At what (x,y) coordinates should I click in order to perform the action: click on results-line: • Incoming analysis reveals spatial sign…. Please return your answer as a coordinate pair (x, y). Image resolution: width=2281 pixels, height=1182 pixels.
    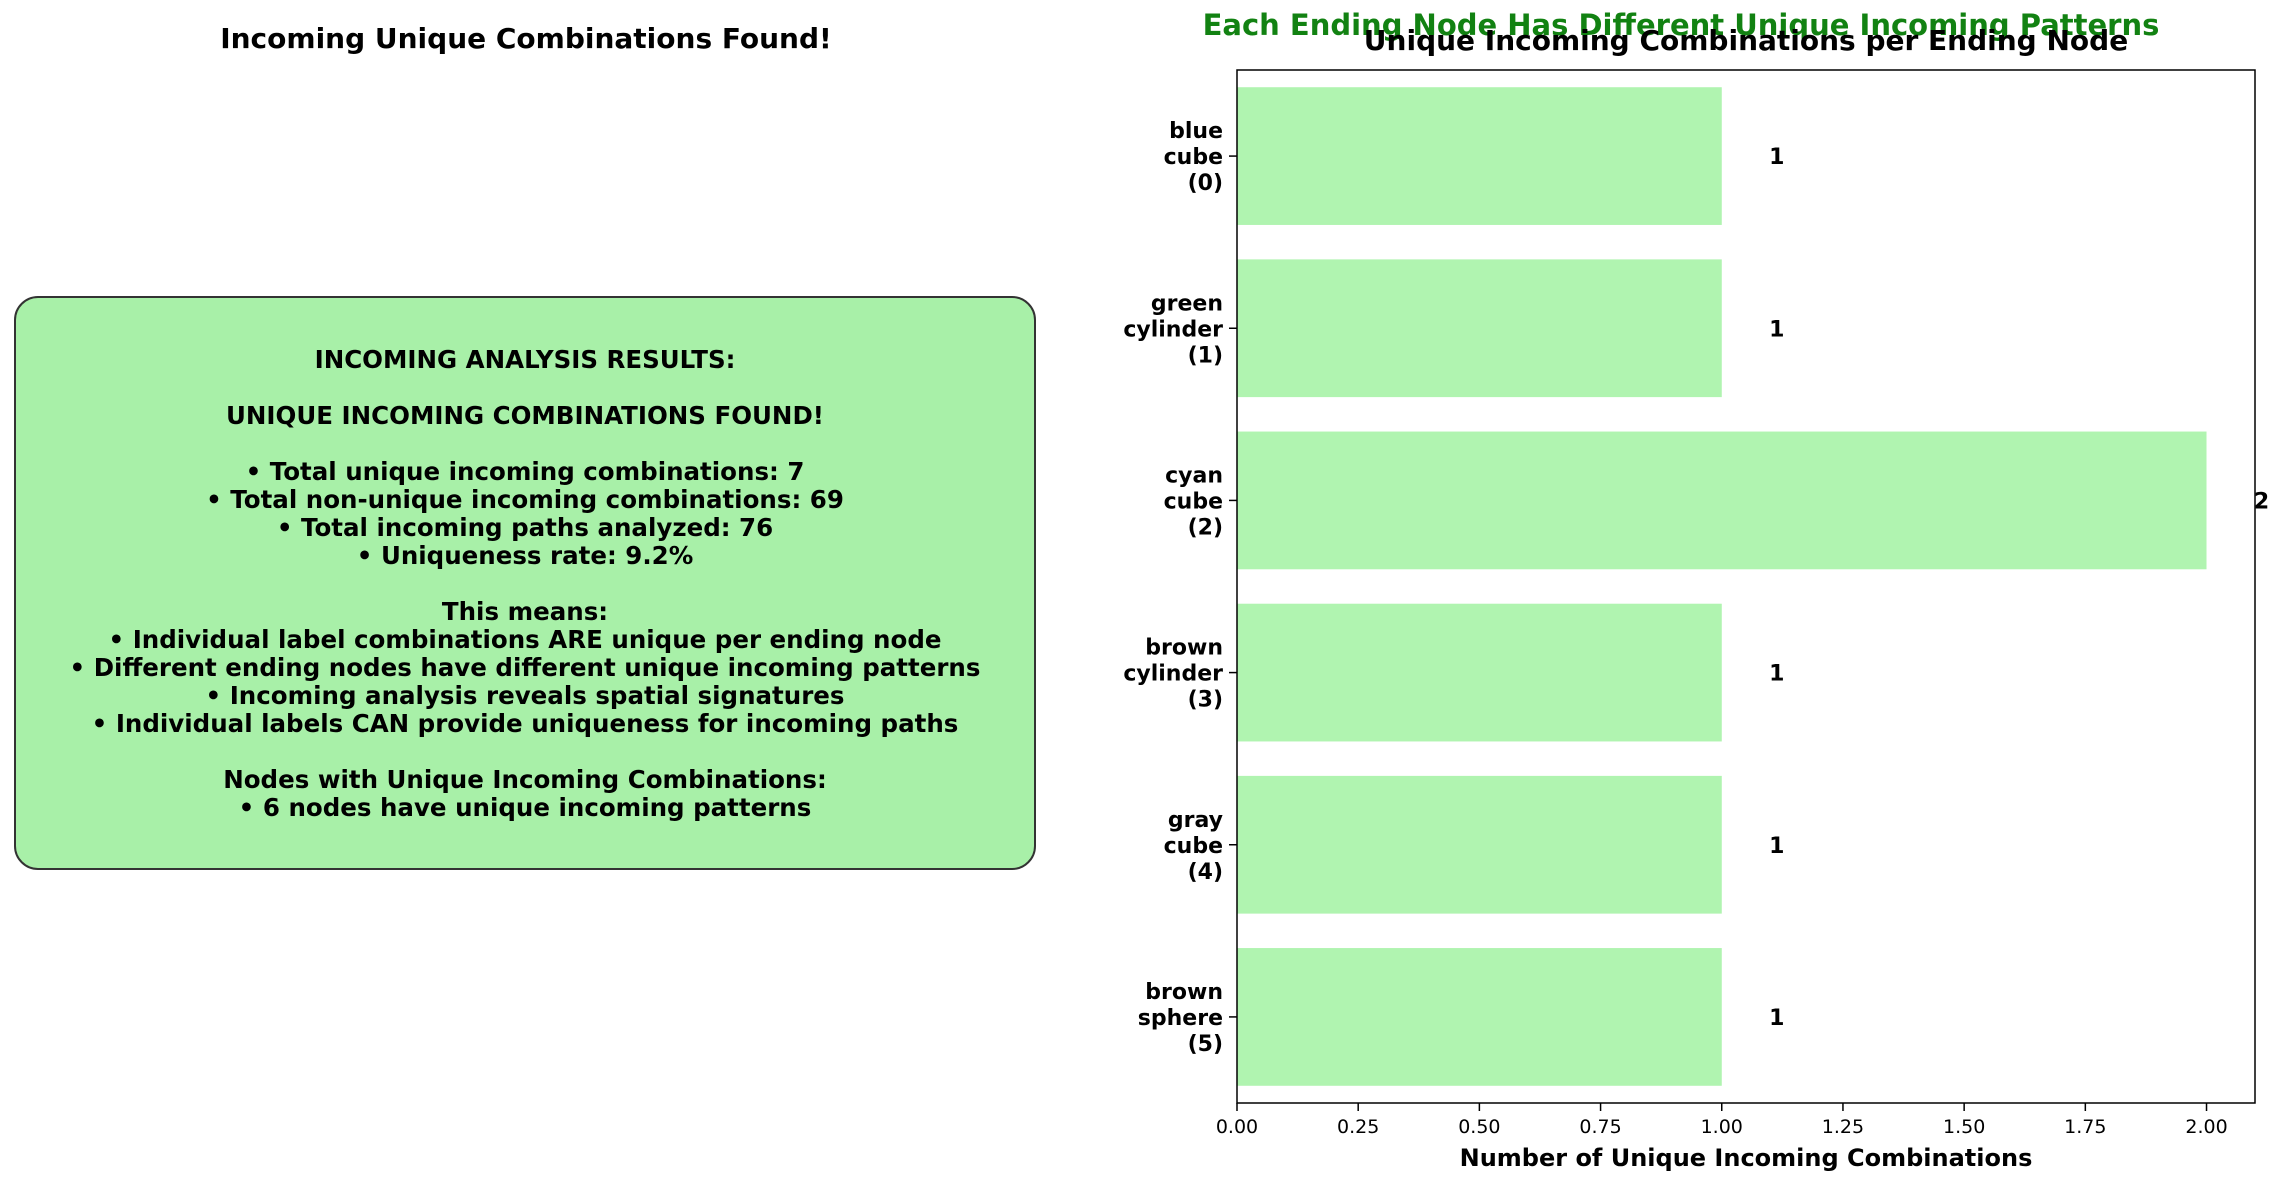
    Looking at the image, I should click on (525, 695).